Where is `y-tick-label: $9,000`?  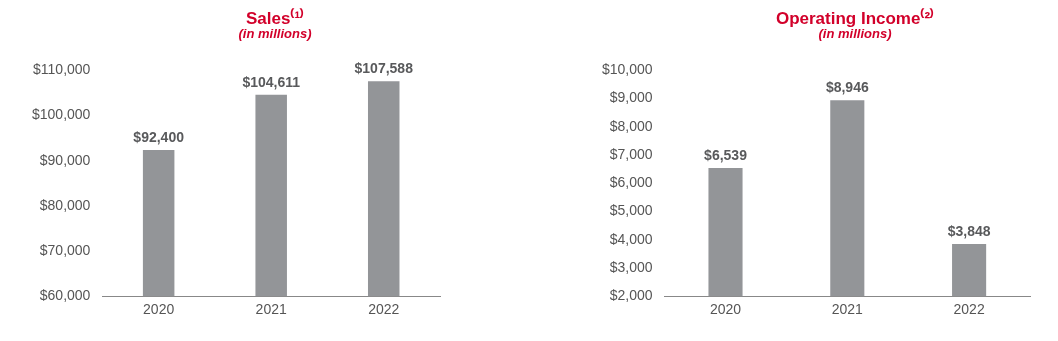
y-tick-label: $9,000 is located at coordinates (631, 97).